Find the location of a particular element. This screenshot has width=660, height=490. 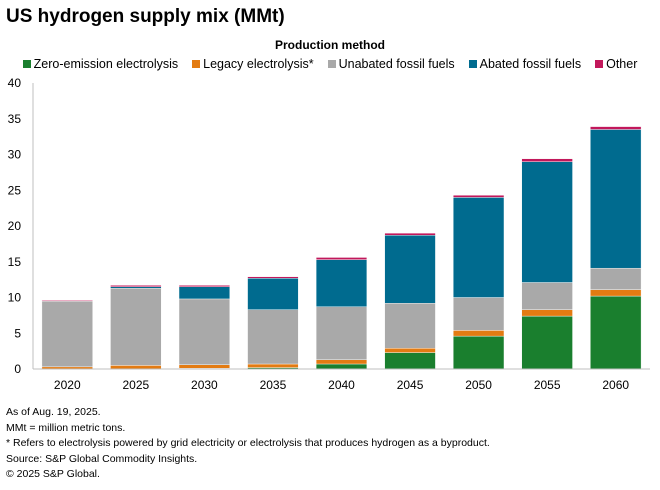

note-unit: MMt = million metric tons. is located at coordinates (66, 427).